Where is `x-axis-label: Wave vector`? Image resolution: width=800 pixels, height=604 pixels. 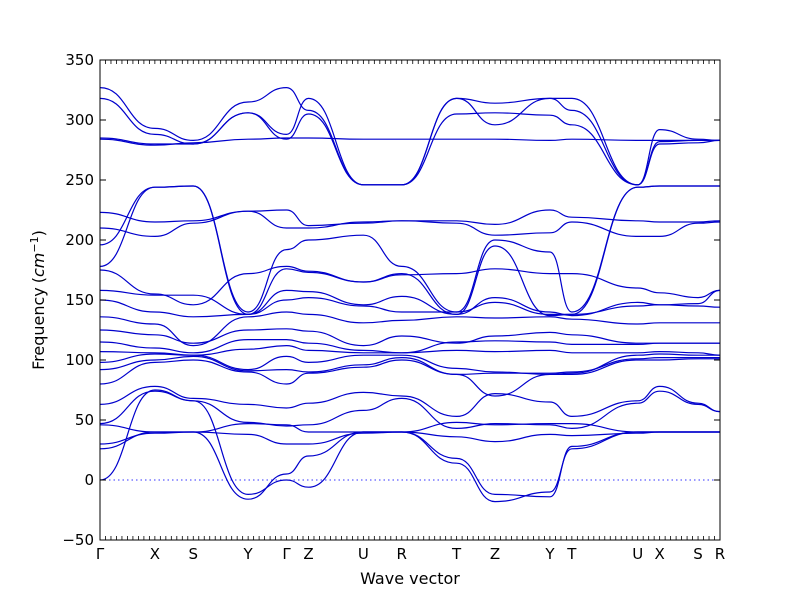 x-axis-label: Wave vector is located at coordinates (410, 578).